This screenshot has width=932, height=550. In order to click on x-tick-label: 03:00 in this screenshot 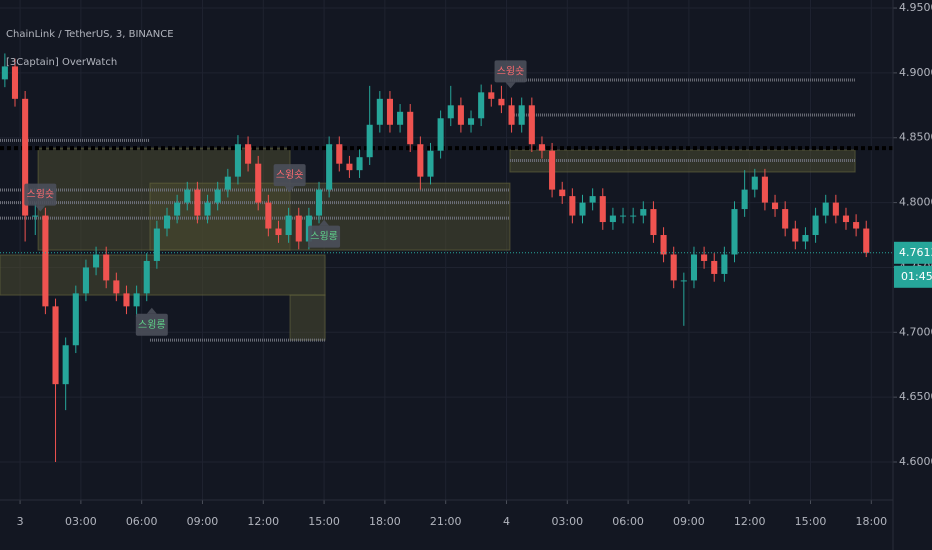, I will do `click(567, 521)`.